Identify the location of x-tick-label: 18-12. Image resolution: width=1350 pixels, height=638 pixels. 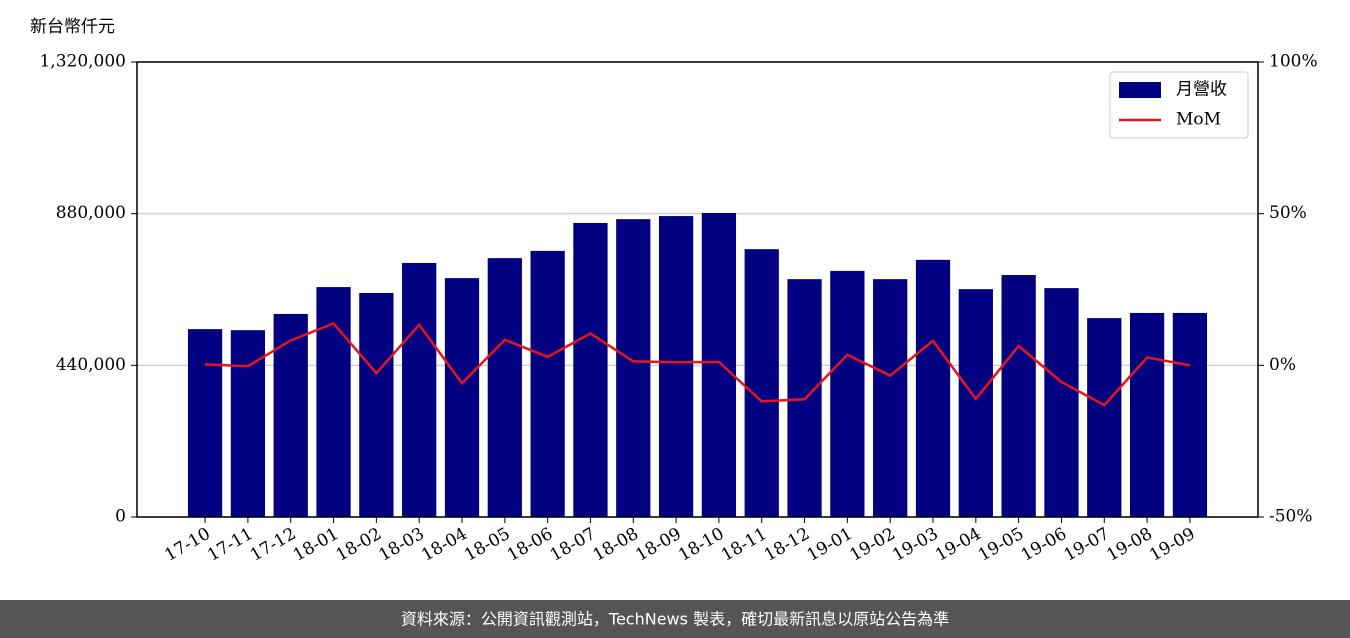
(787, 545).